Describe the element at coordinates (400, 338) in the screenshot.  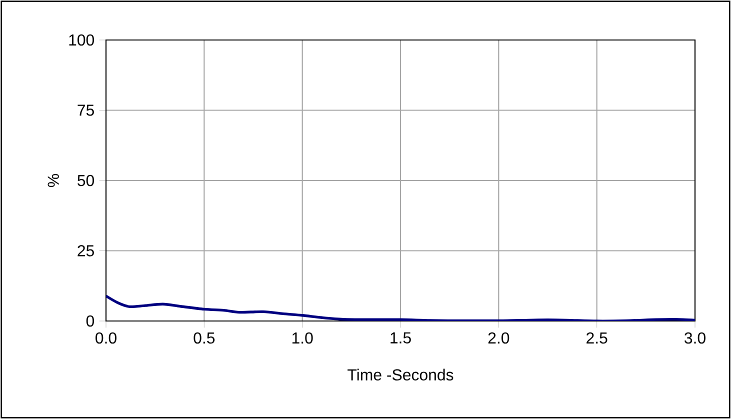
I see `x-tick-label: 1.5` at that location.